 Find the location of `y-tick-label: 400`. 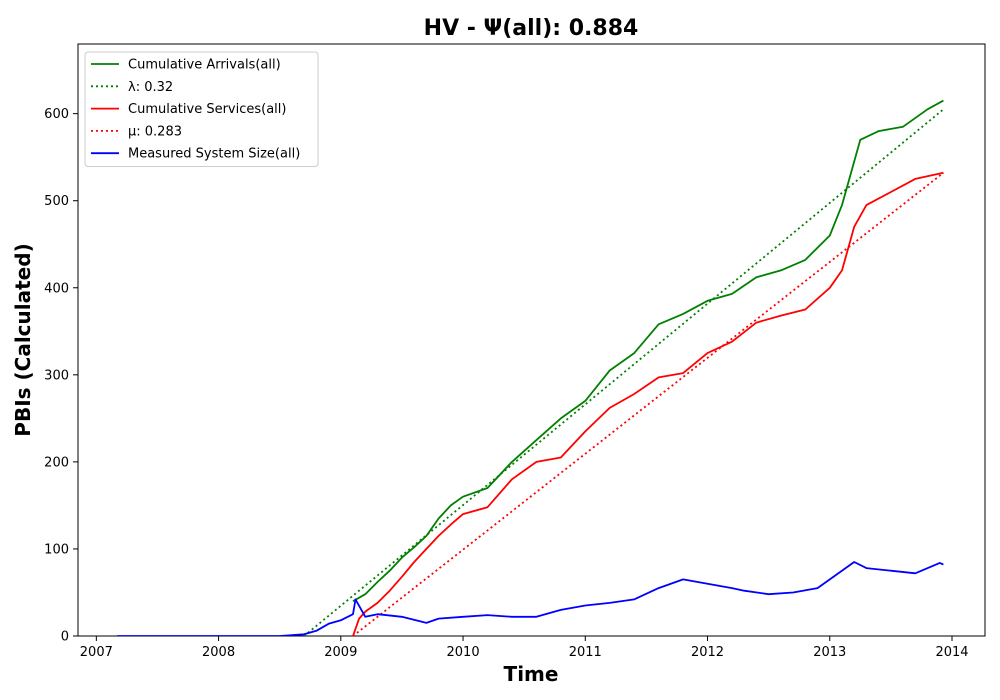

y-tick-label: 400 is located at coordinates (56, 288).